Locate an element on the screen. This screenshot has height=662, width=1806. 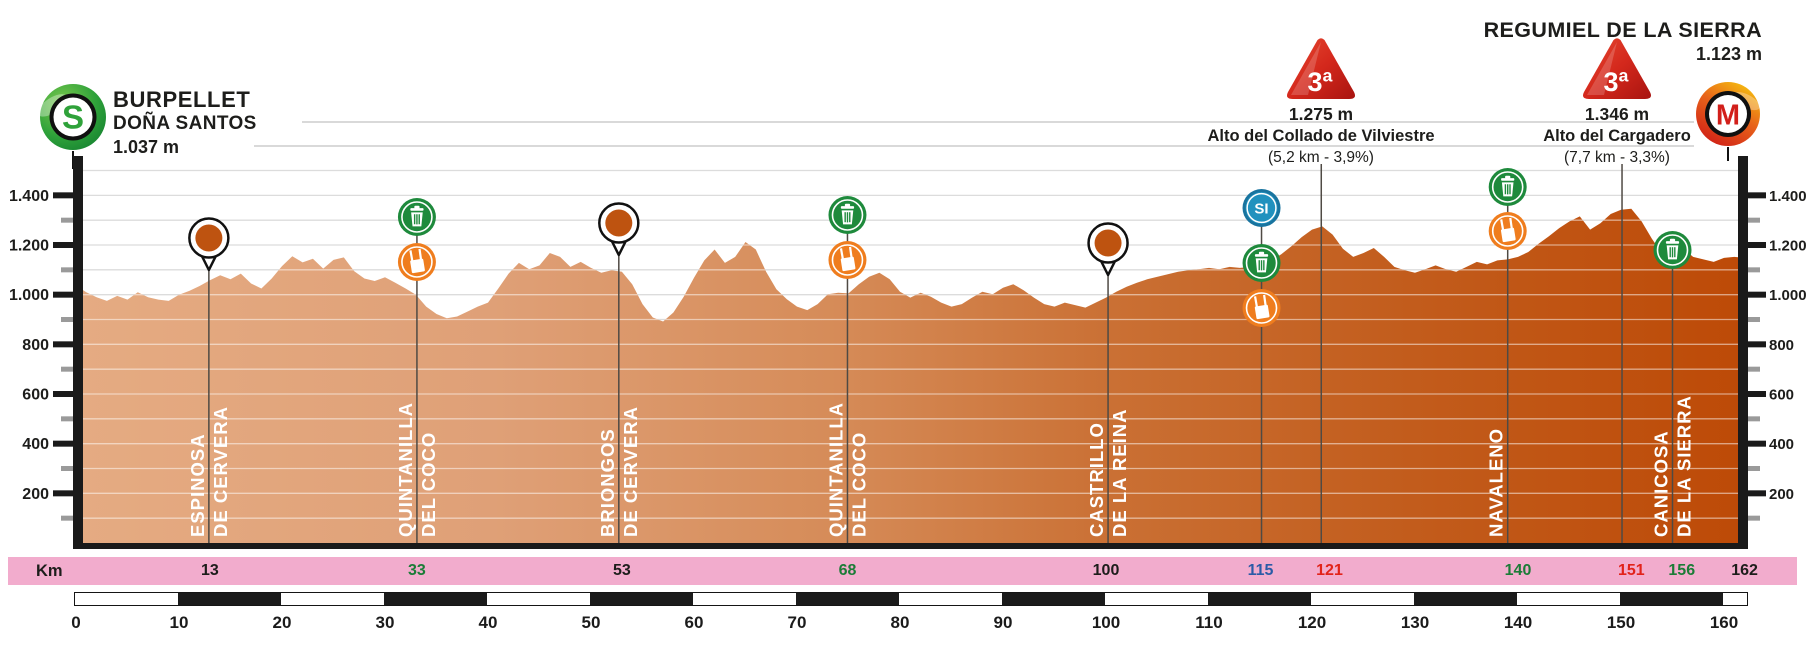
km-band-caption: Km is located at coordinates (49, 571).